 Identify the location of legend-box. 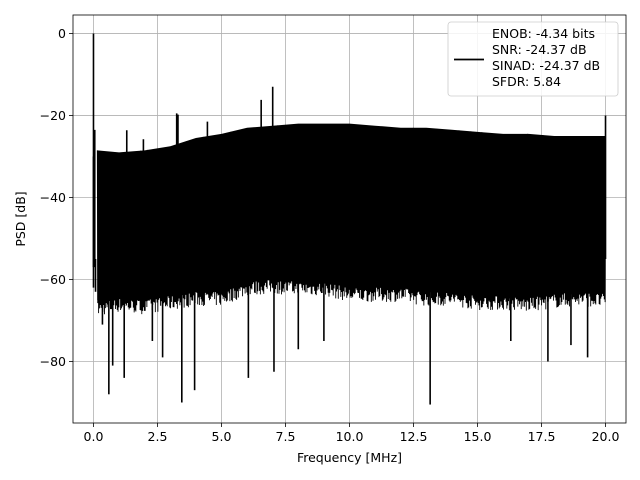
(533, 59).